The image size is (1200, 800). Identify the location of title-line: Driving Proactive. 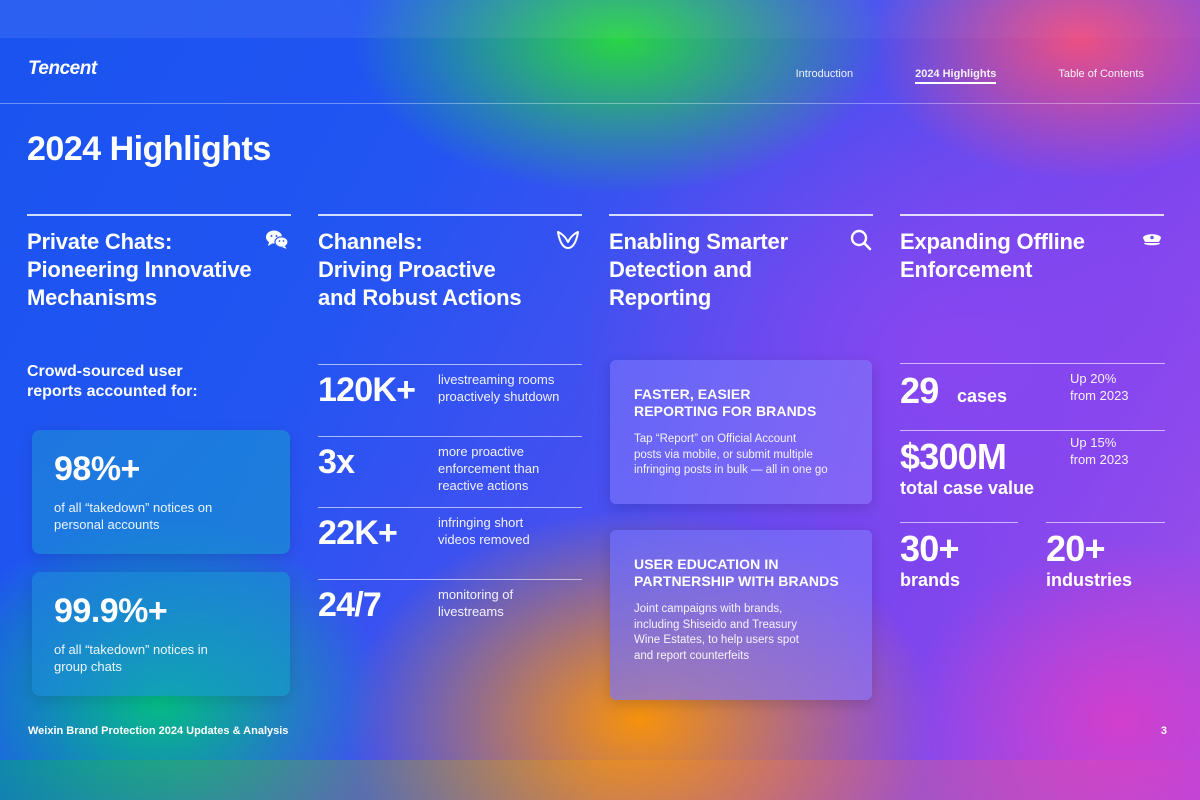
(407, 269).